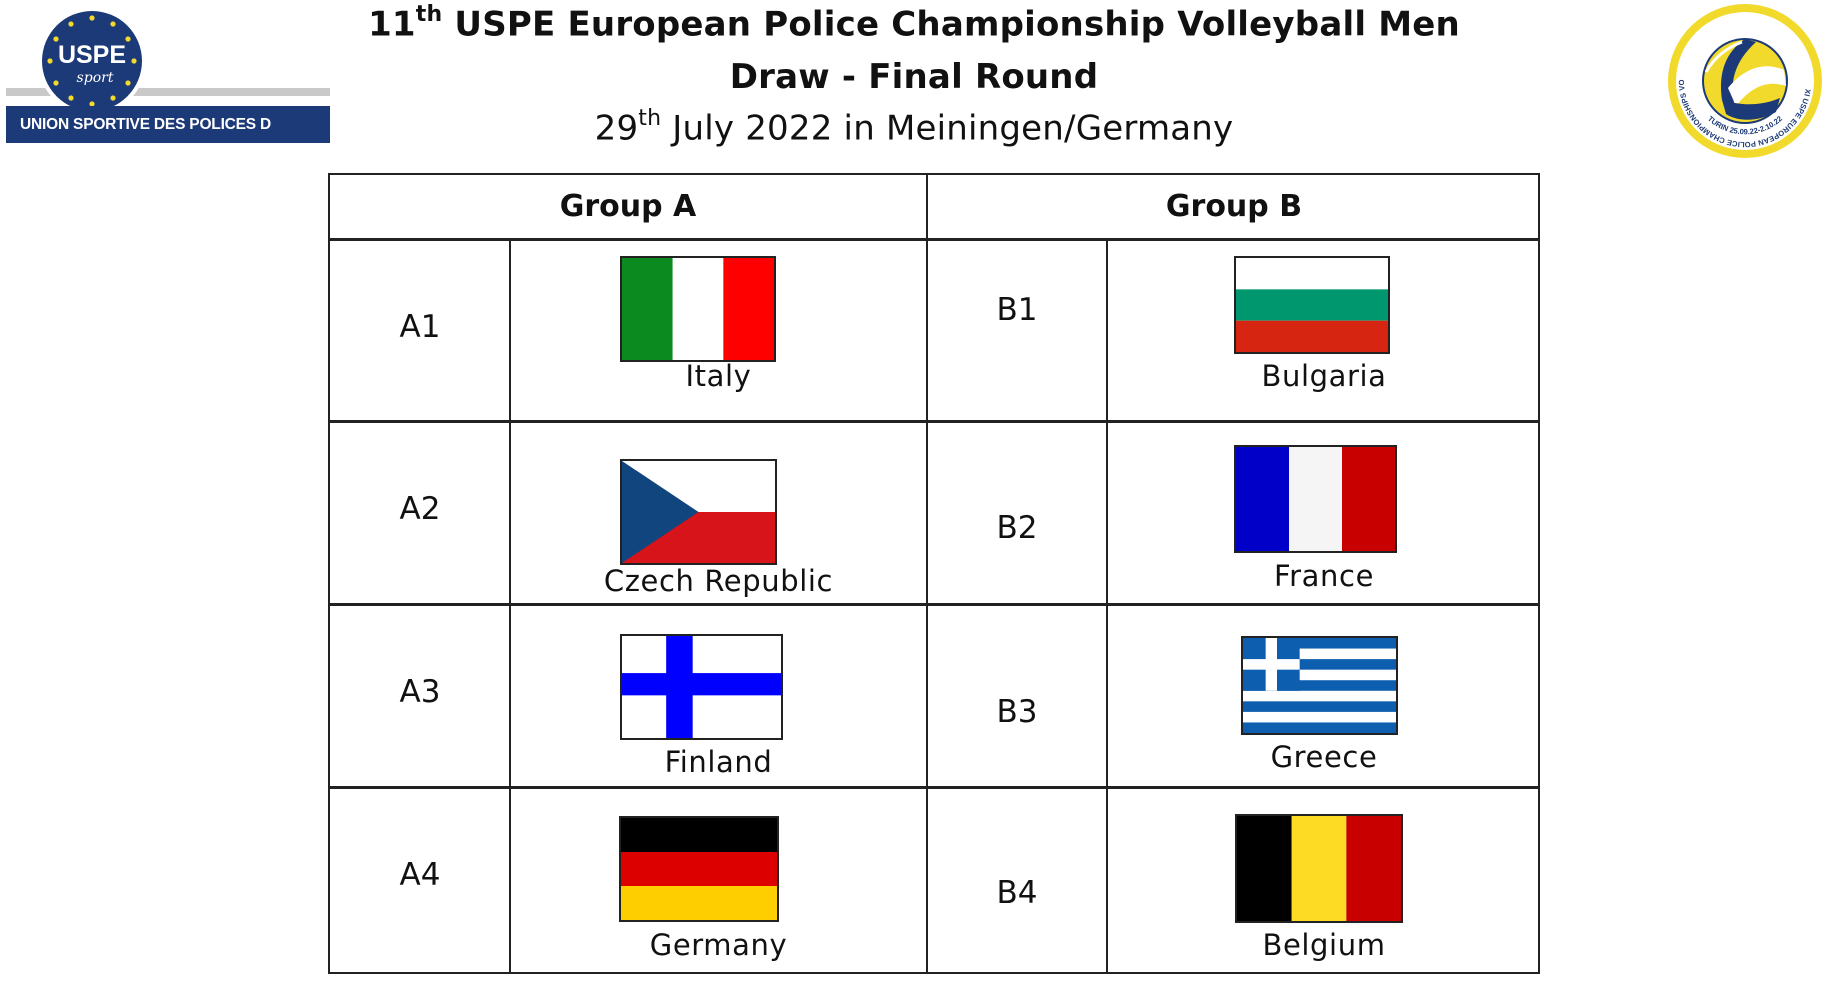 This screenshot has height=983, width=1828. Describe the element at coordinates (701, 687) in the screenshot. I see `finland-flag-icon` at that location.